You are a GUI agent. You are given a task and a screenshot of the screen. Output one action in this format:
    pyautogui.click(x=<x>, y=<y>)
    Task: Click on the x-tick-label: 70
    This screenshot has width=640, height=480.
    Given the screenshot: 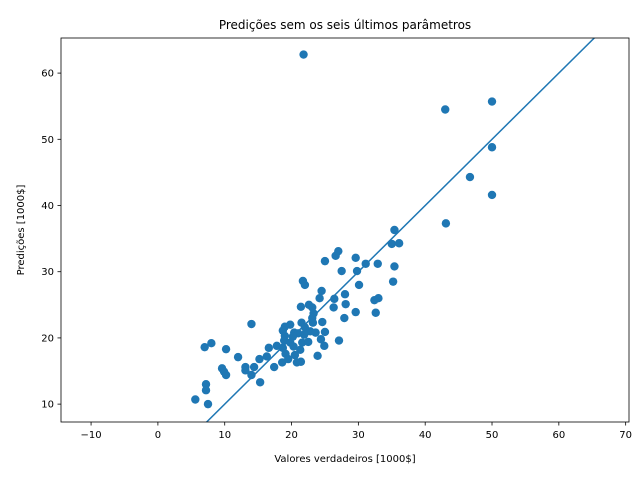 What is the action you would take?
    pyautogui.click(x=625, y=435)
    